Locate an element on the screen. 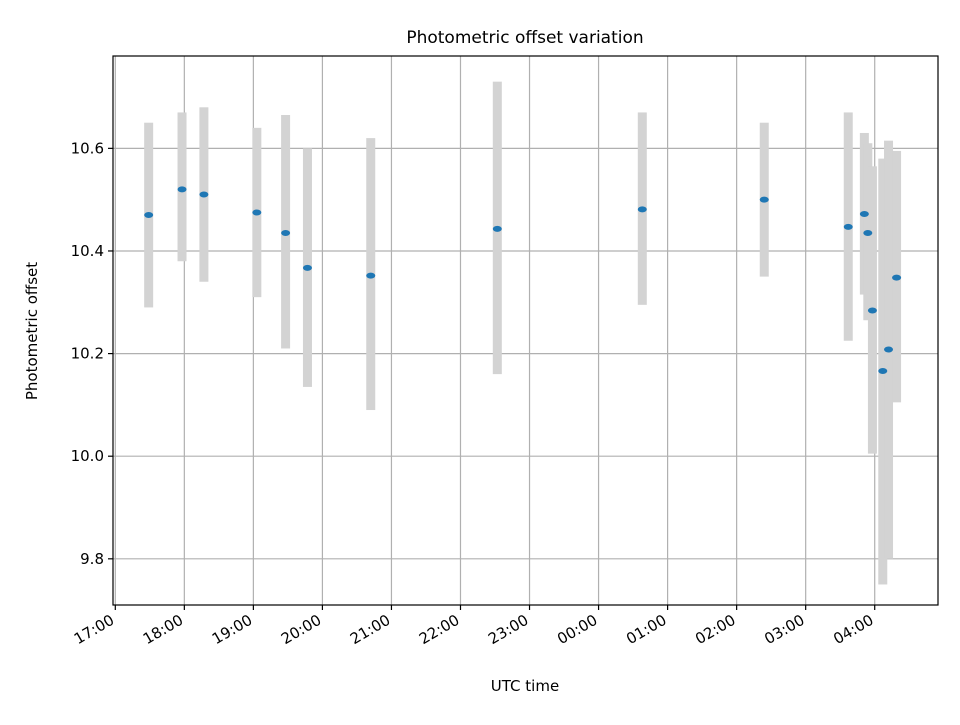  y-tick-label: 10.2 is located at coordinates (87, 354).